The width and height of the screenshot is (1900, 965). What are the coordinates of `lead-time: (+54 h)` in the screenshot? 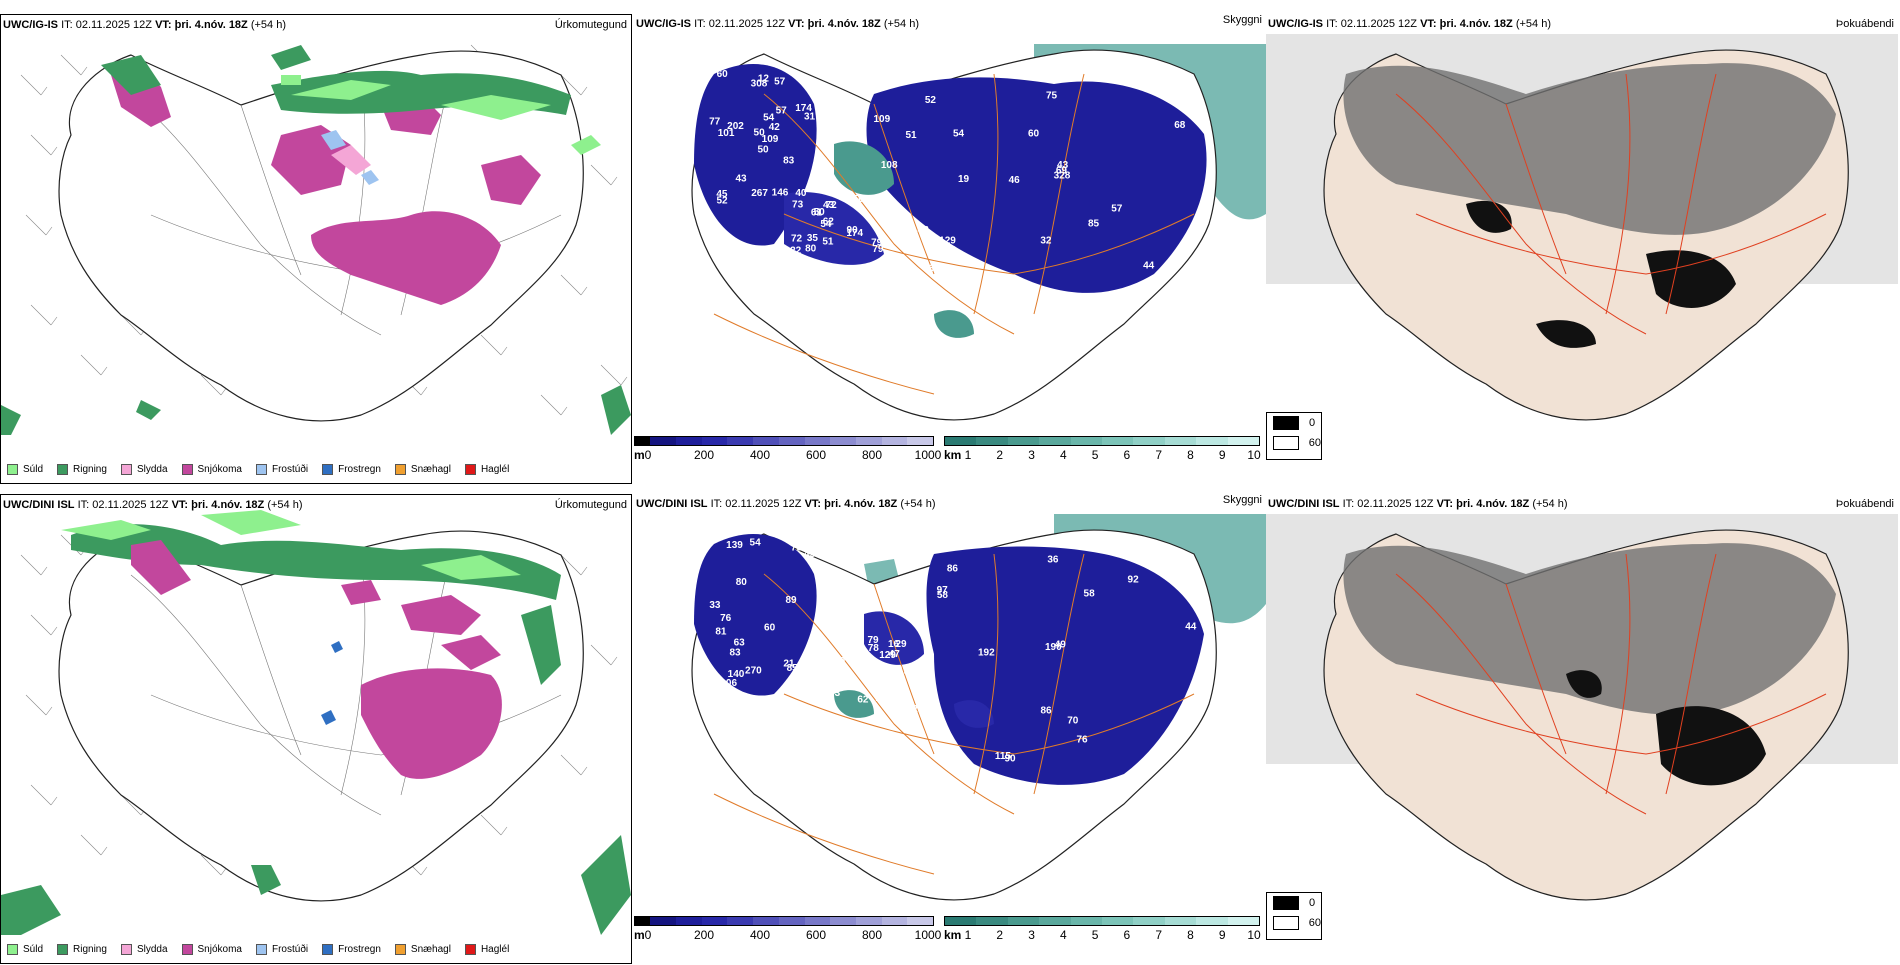 It's located at (268, 25).